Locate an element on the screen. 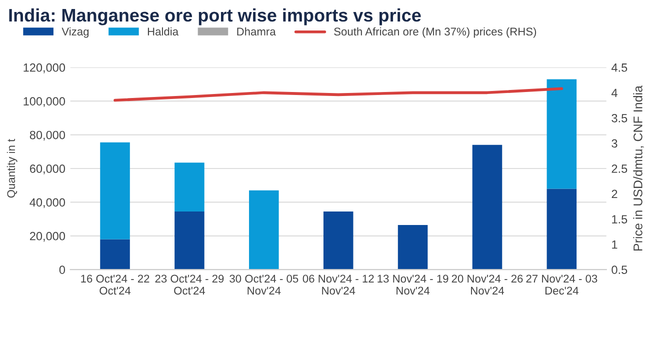  y2-tick-label: 4 is located at coordinates (614, 92).